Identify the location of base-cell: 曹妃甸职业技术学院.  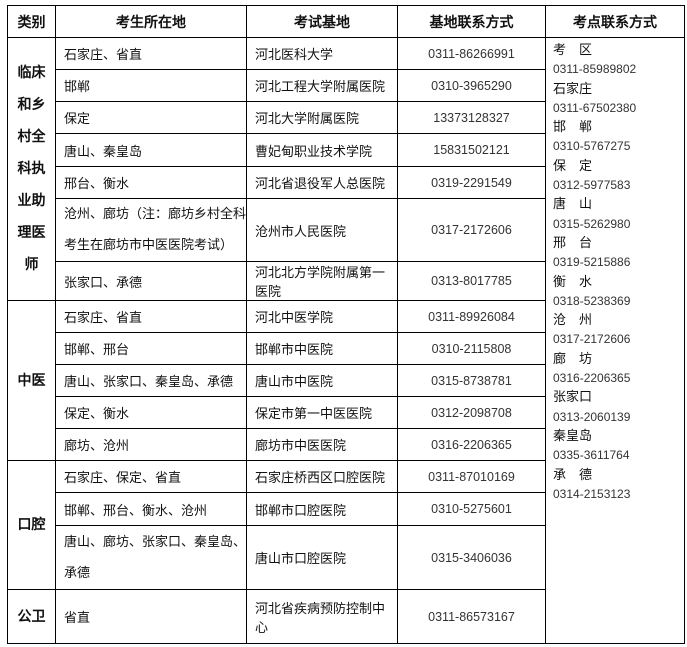
(322, 150).